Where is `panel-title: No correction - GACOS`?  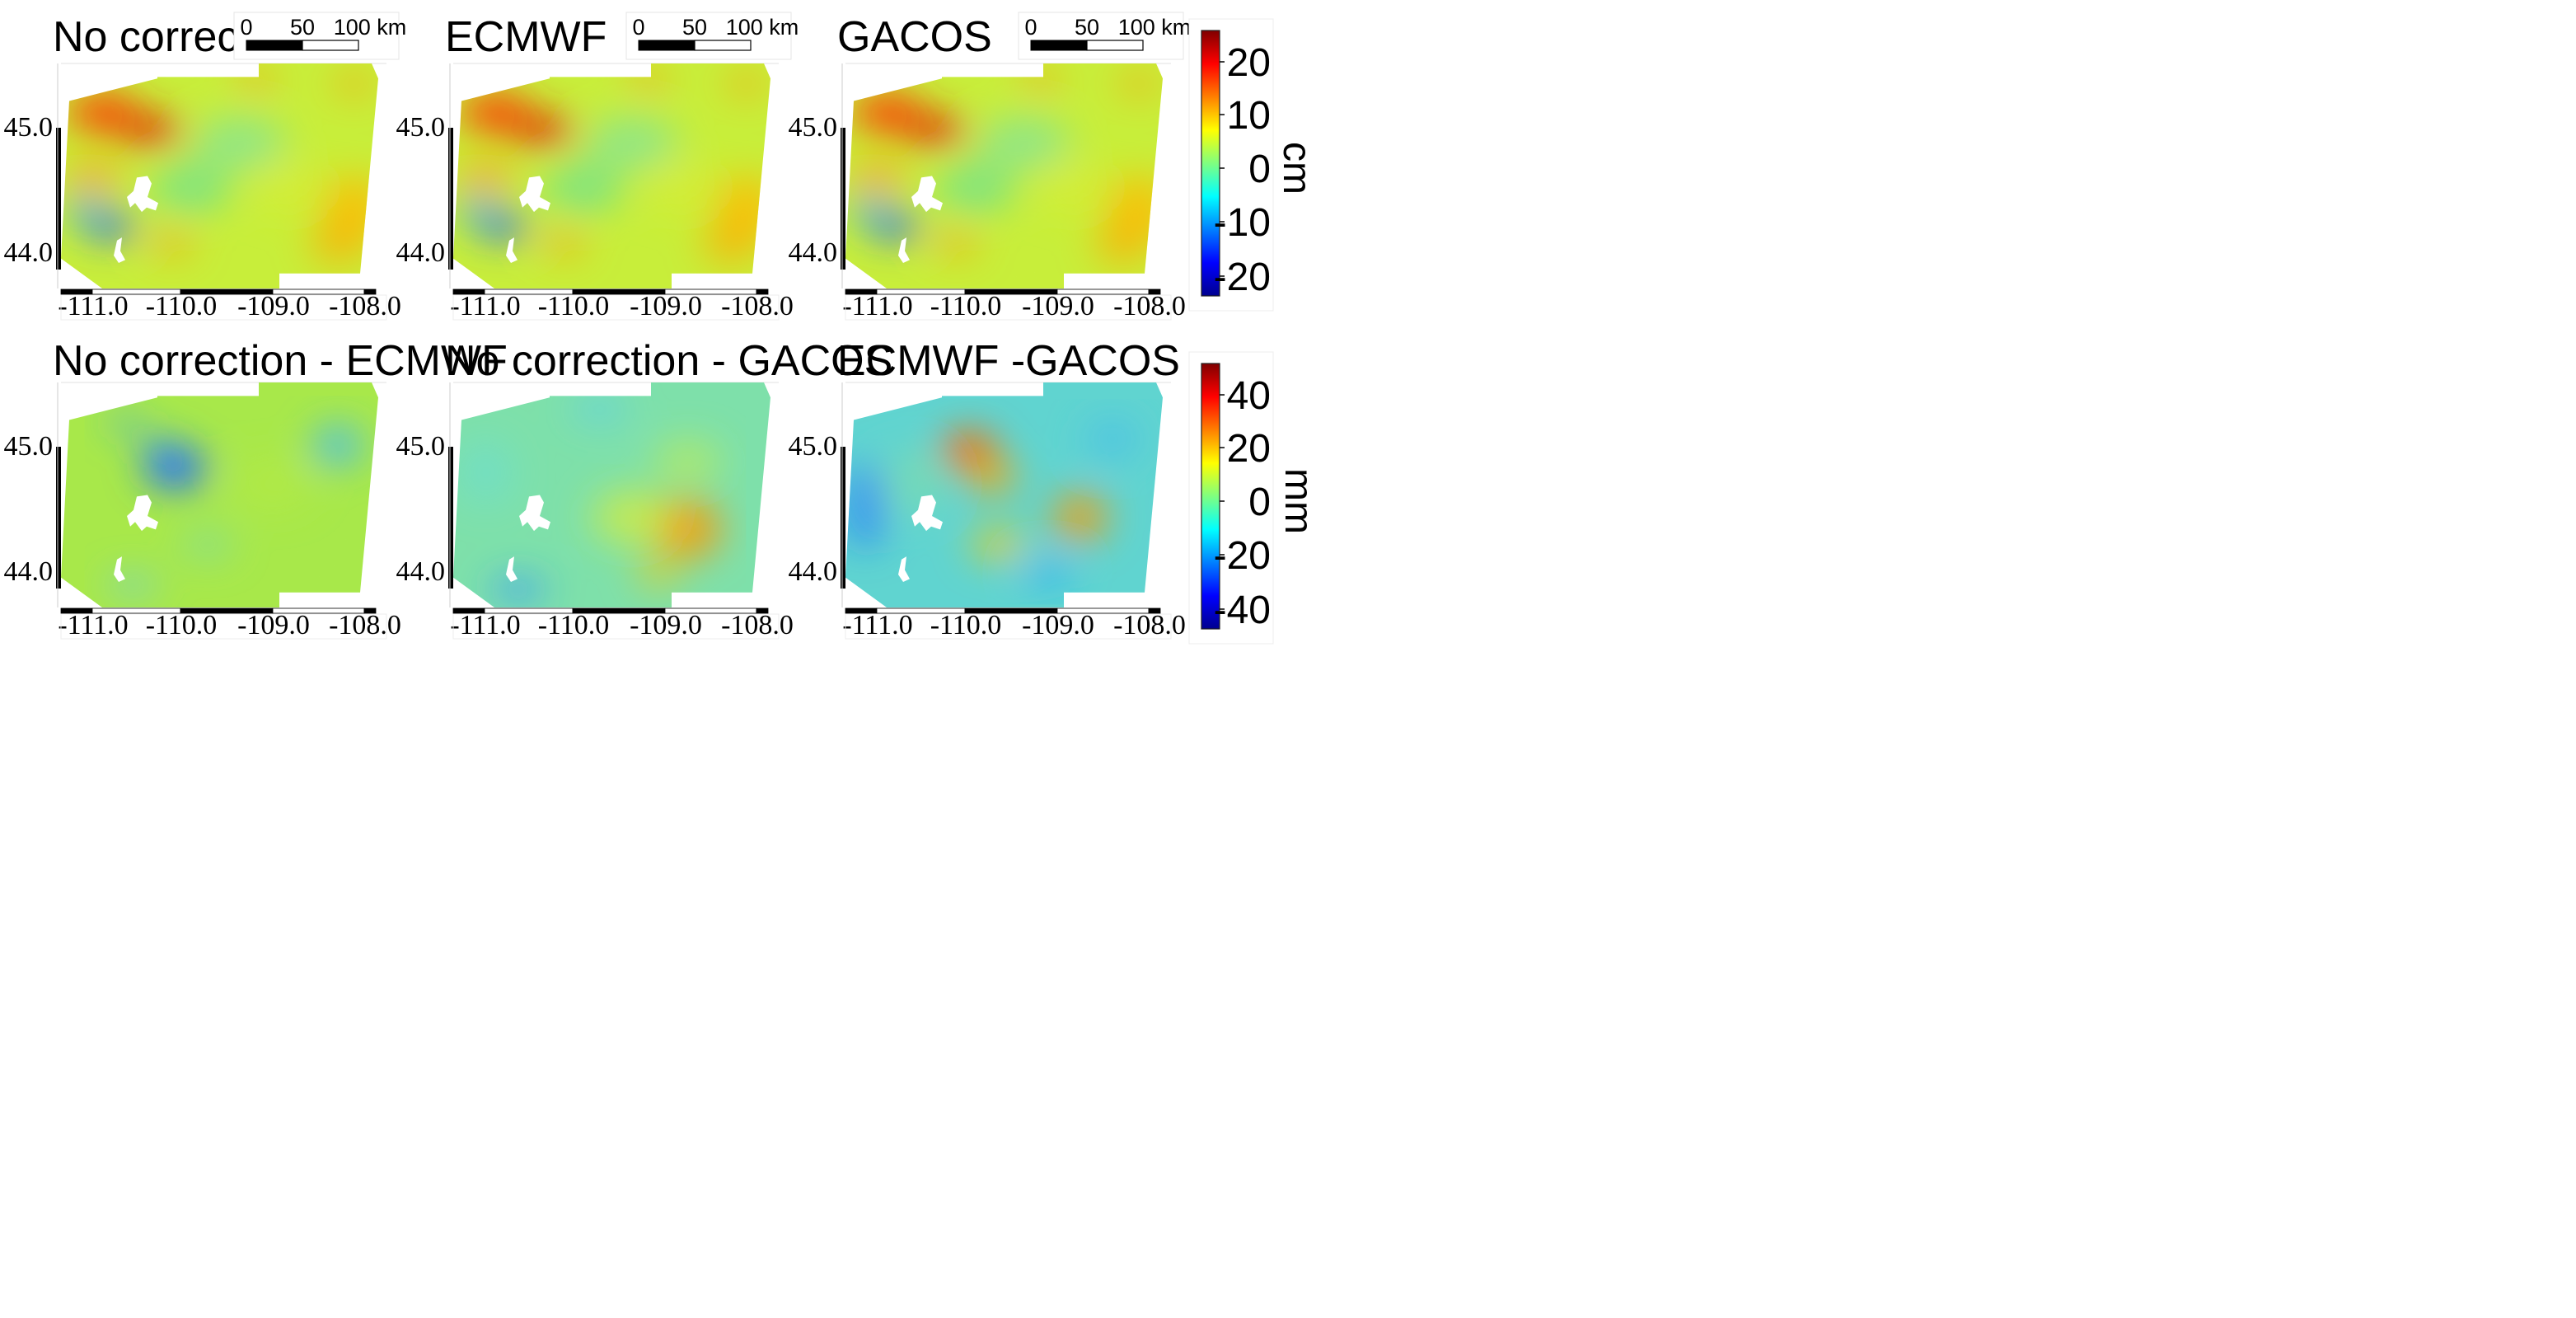 panel-title: No correction - GACOS is located at coordinates (668, 361).